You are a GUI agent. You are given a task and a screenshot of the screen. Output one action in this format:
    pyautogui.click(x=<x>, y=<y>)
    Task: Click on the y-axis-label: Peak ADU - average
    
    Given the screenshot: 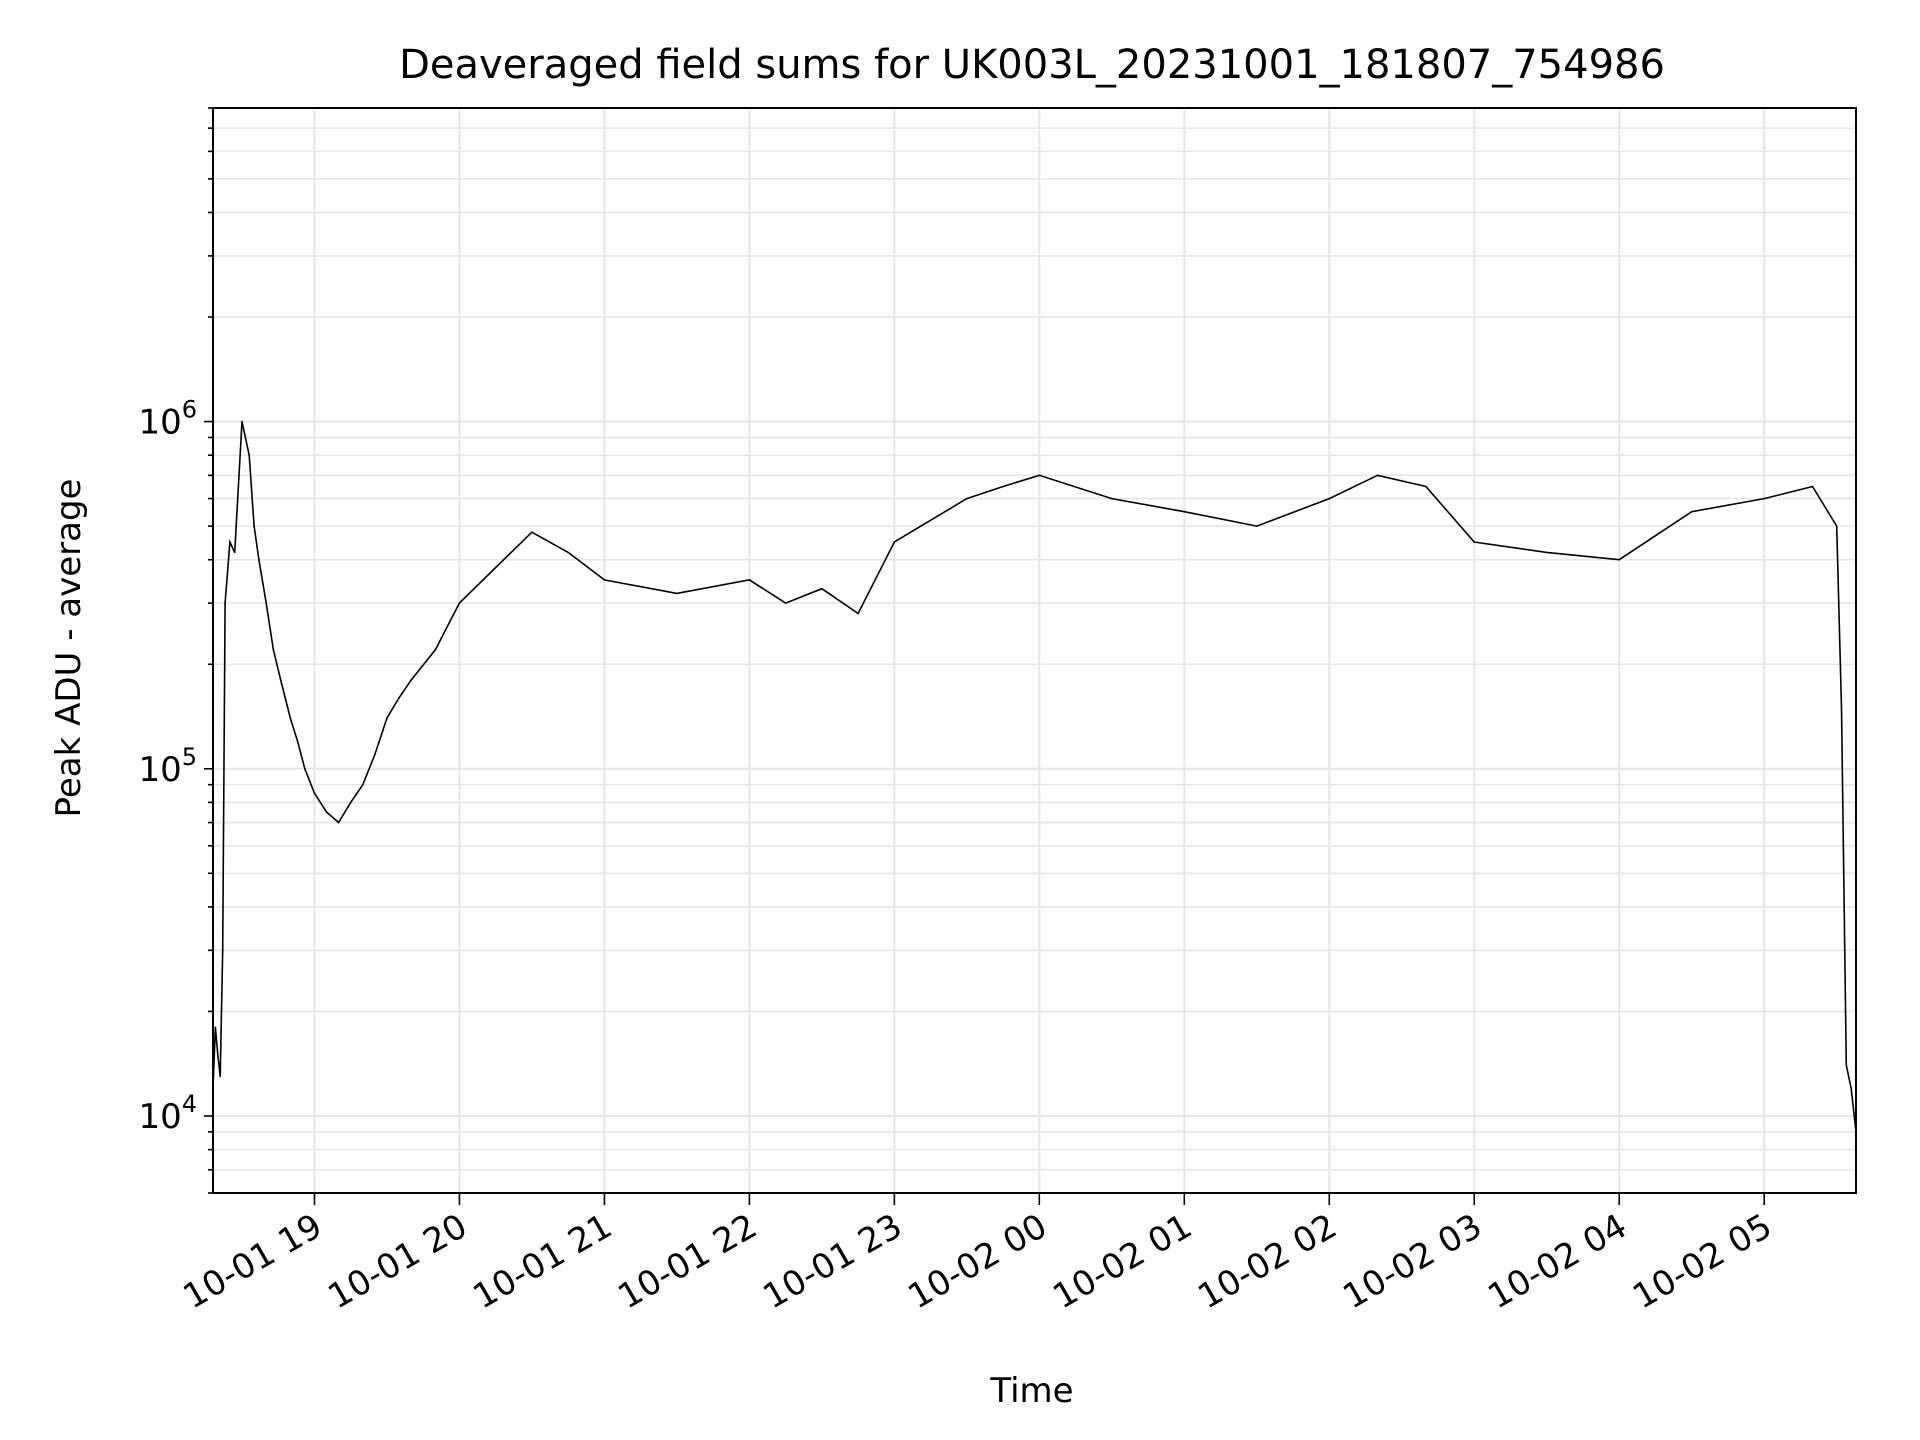 What is the action you would take?
    pyautogui.click(x=69, y=648)
    